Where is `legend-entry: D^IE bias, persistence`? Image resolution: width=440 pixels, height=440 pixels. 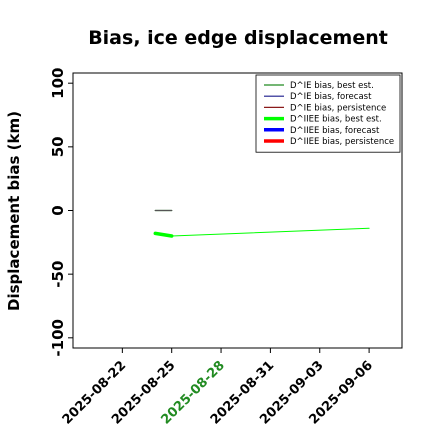
legend-entry: D^IE bias, persistence is located at coordinates (338, 108).